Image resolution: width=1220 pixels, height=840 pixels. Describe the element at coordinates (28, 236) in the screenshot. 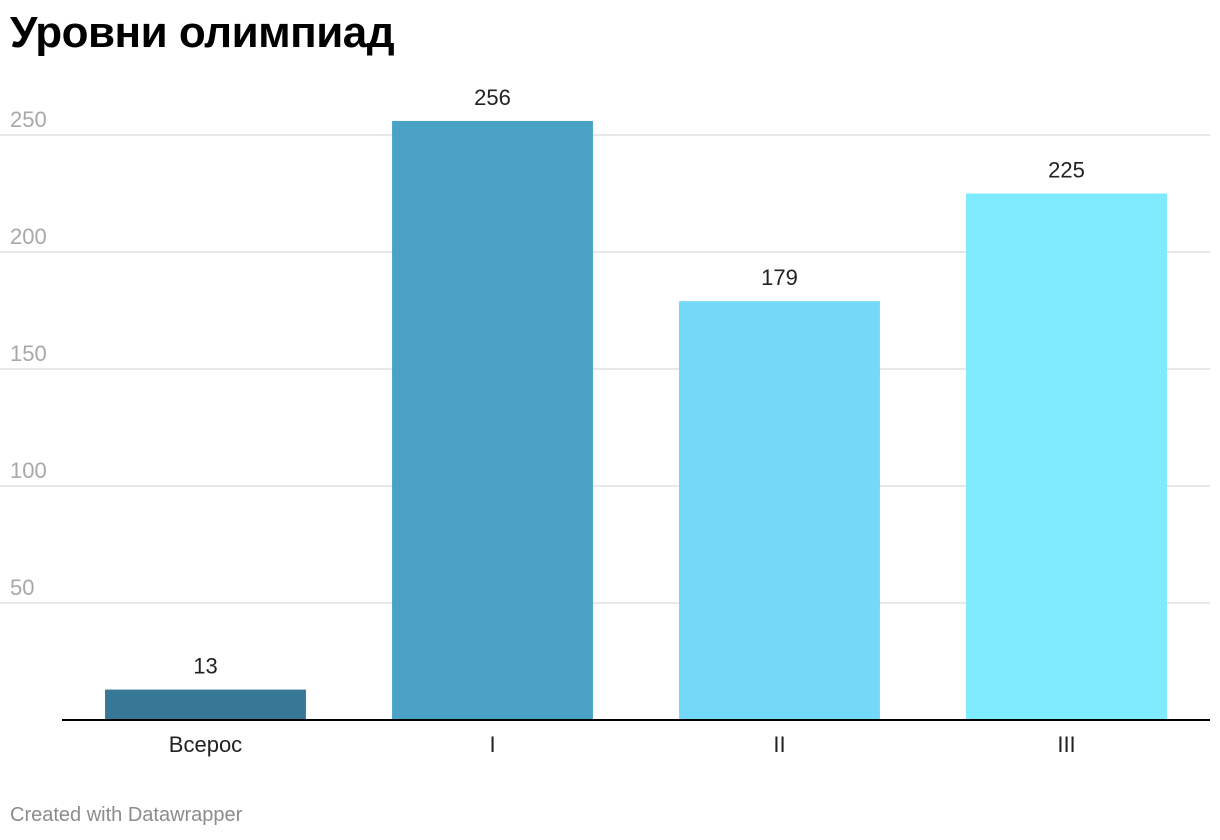

I see `y-tick-label: 200` at that location.